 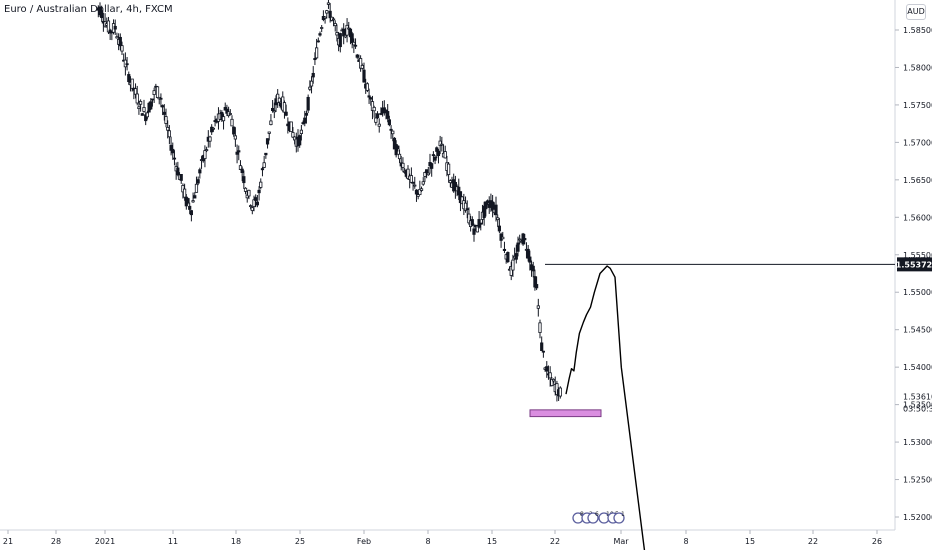 What do you see at coordinates (917, 217) in the screenshot?
I see `price-tick-label: 1.56000` at bounding box center [917, 217].